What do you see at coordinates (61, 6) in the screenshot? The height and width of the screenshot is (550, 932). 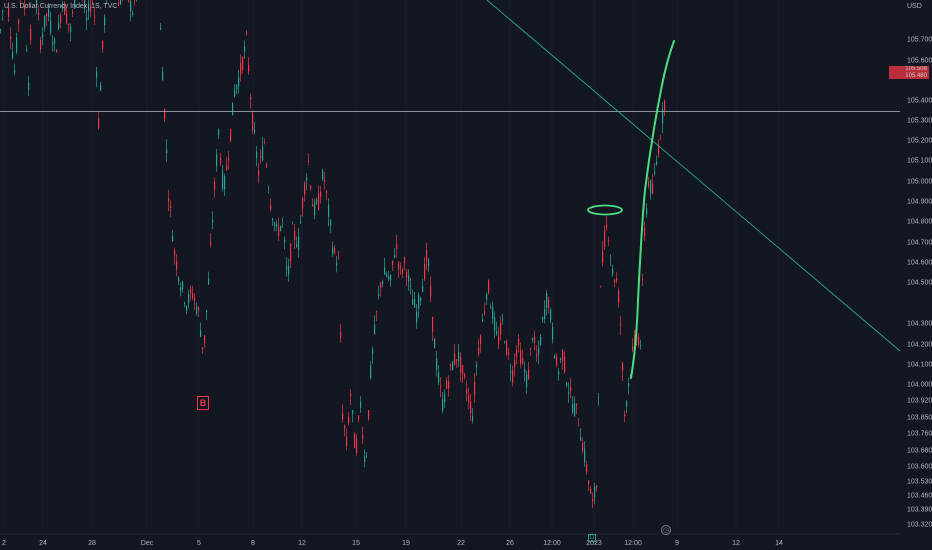 I see `symbol-title: U.S. Dollar Currency Index, 1S, TVC` at bounding box center [61, 6].